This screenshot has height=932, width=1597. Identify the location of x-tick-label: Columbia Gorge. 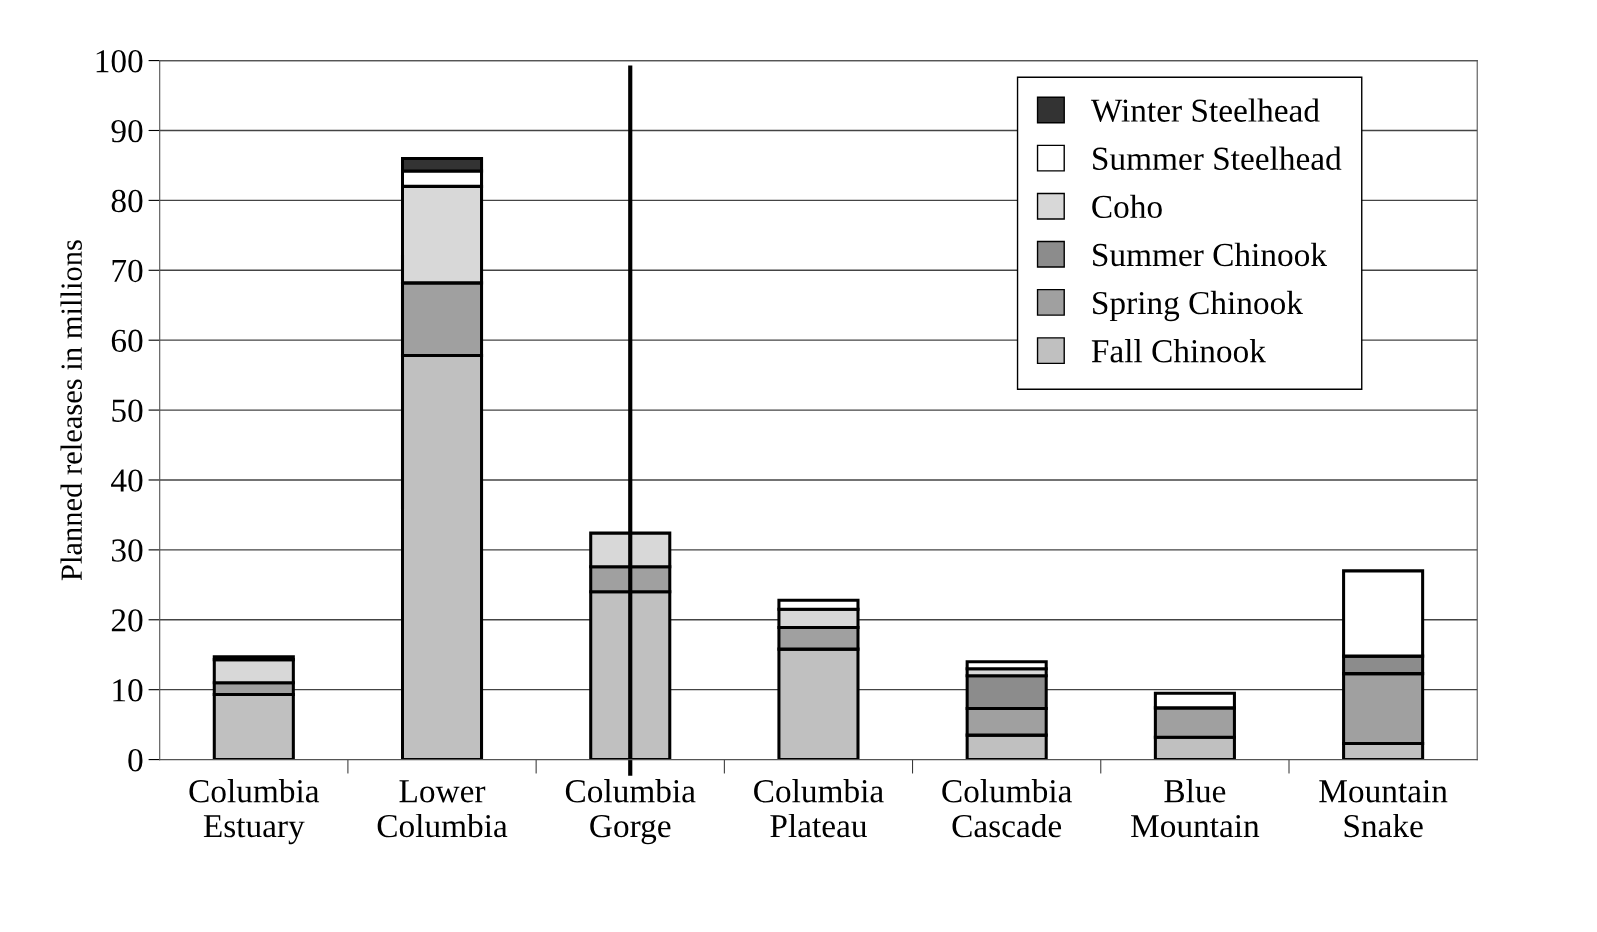
(630, 812).